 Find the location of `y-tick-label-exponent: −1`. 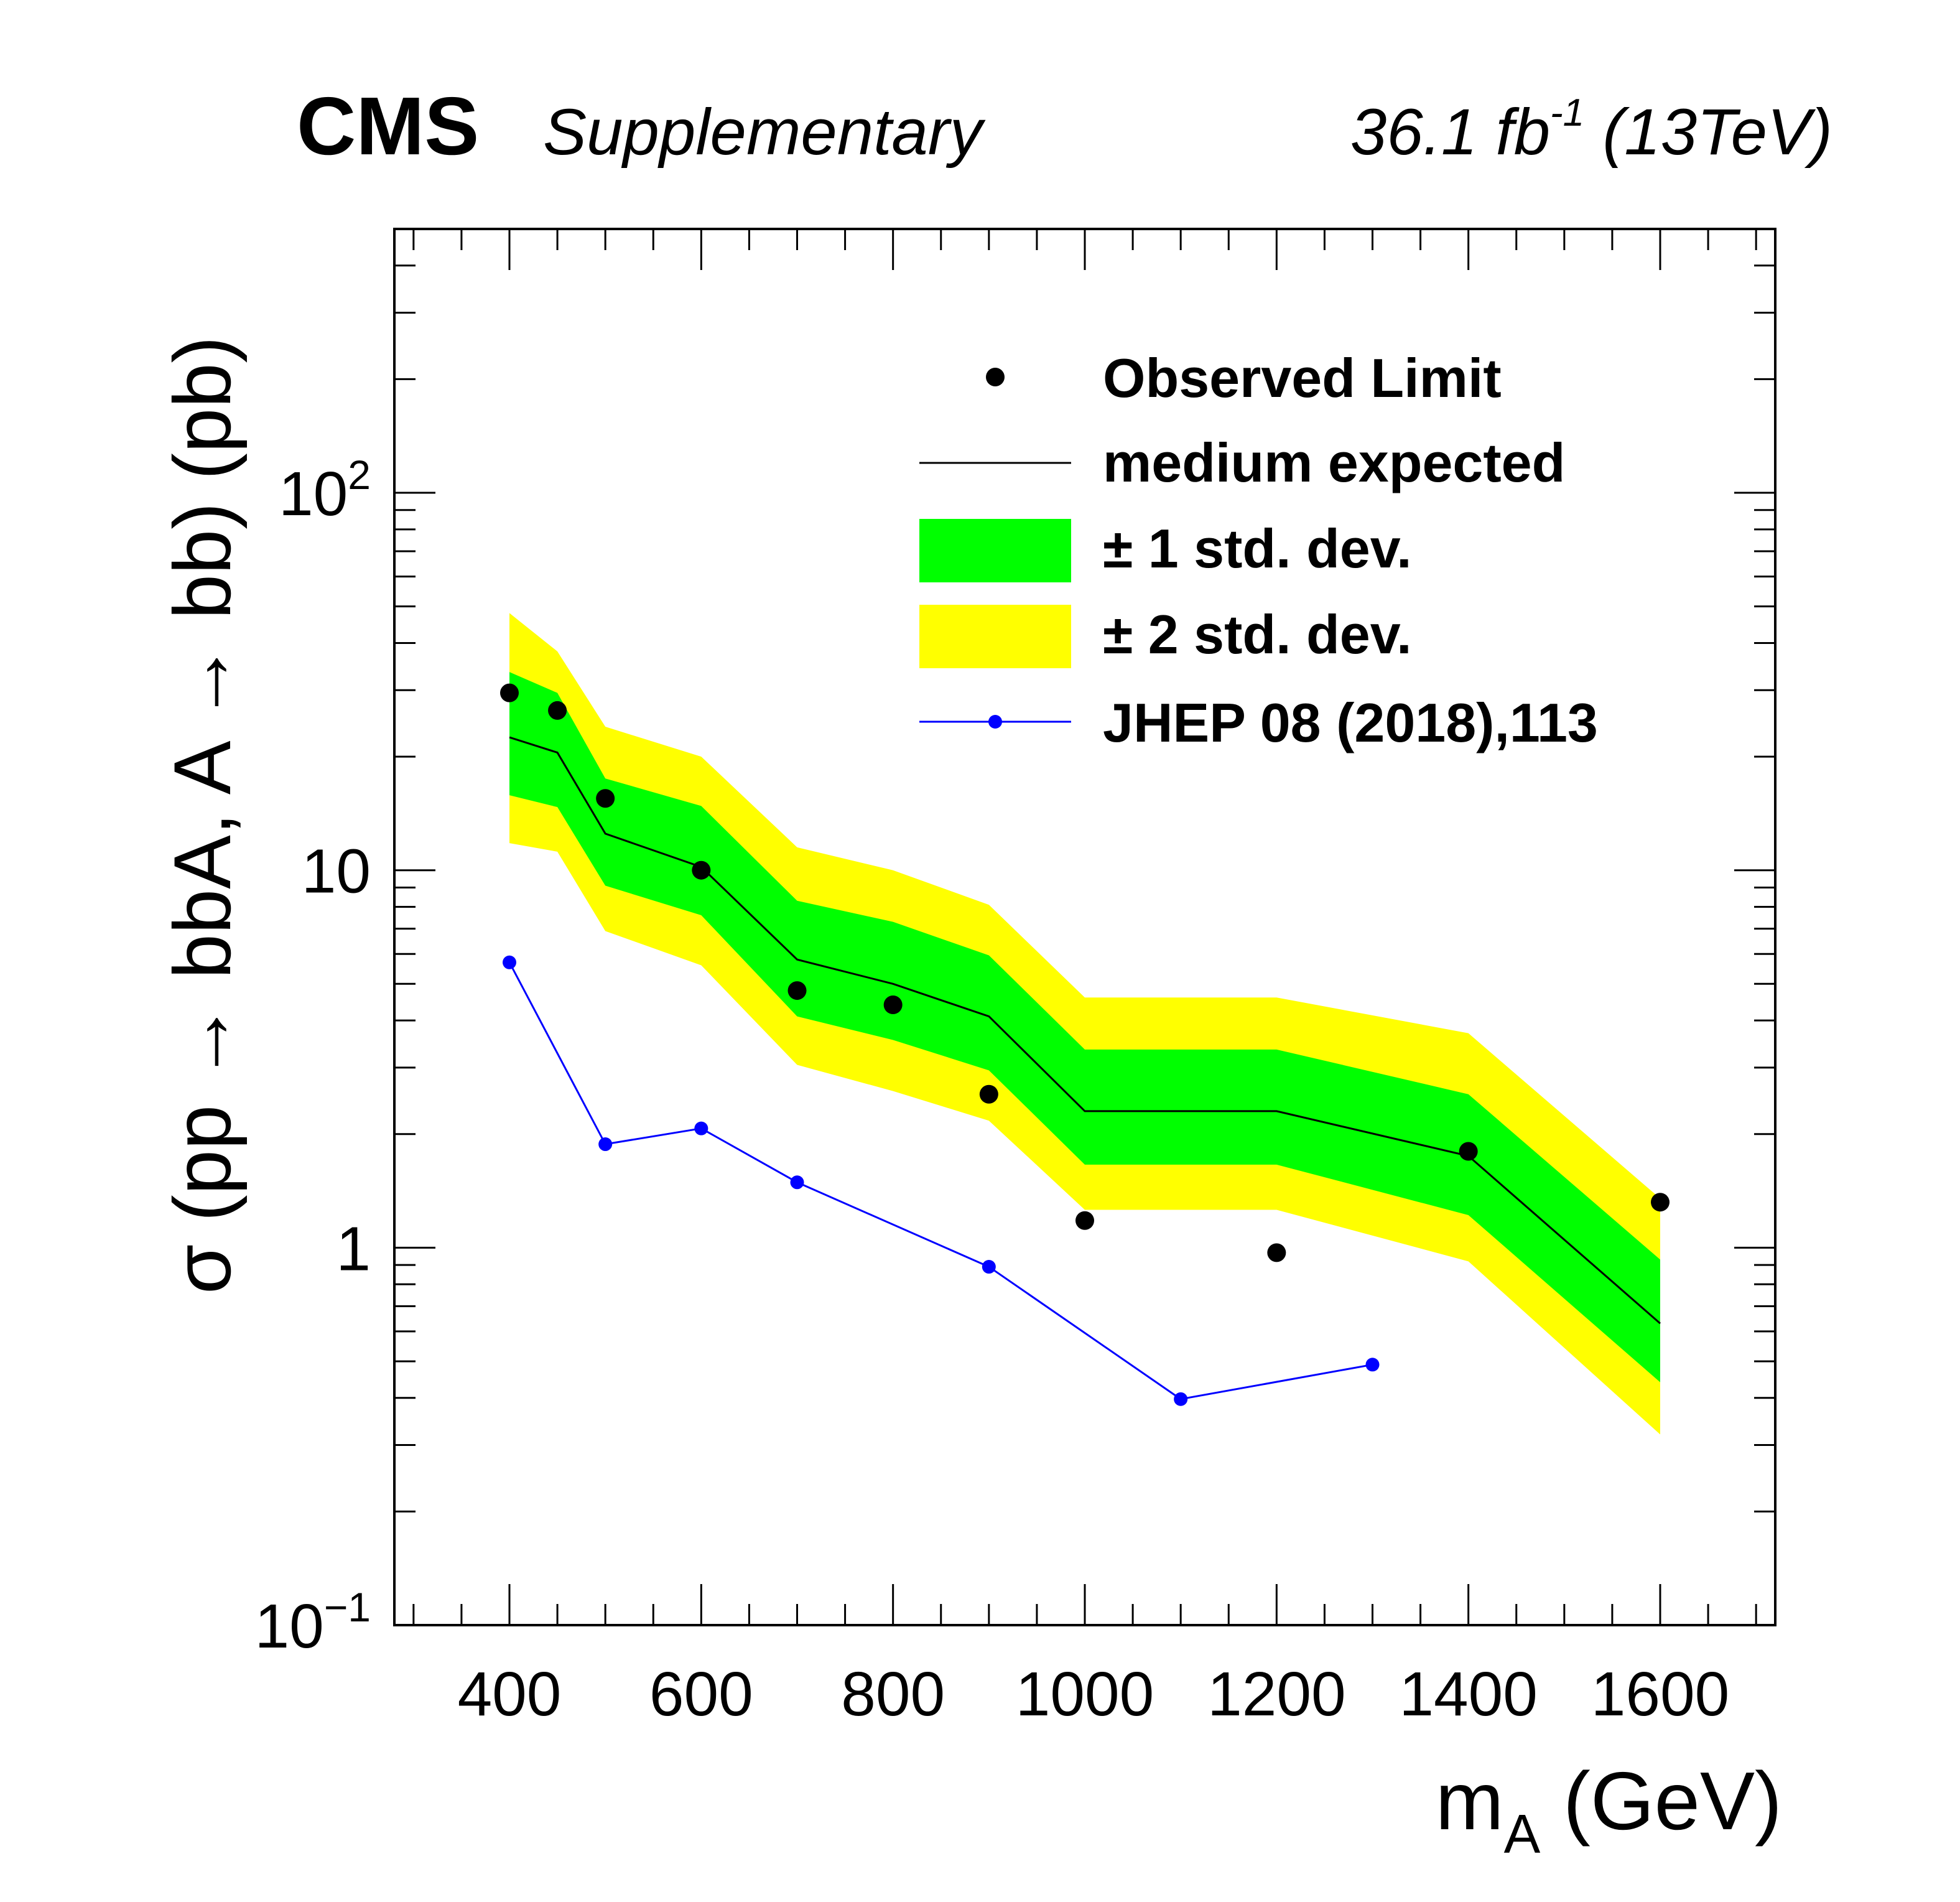

y-tick-label-exponent: −1 is located at coordinates (347, 1607).